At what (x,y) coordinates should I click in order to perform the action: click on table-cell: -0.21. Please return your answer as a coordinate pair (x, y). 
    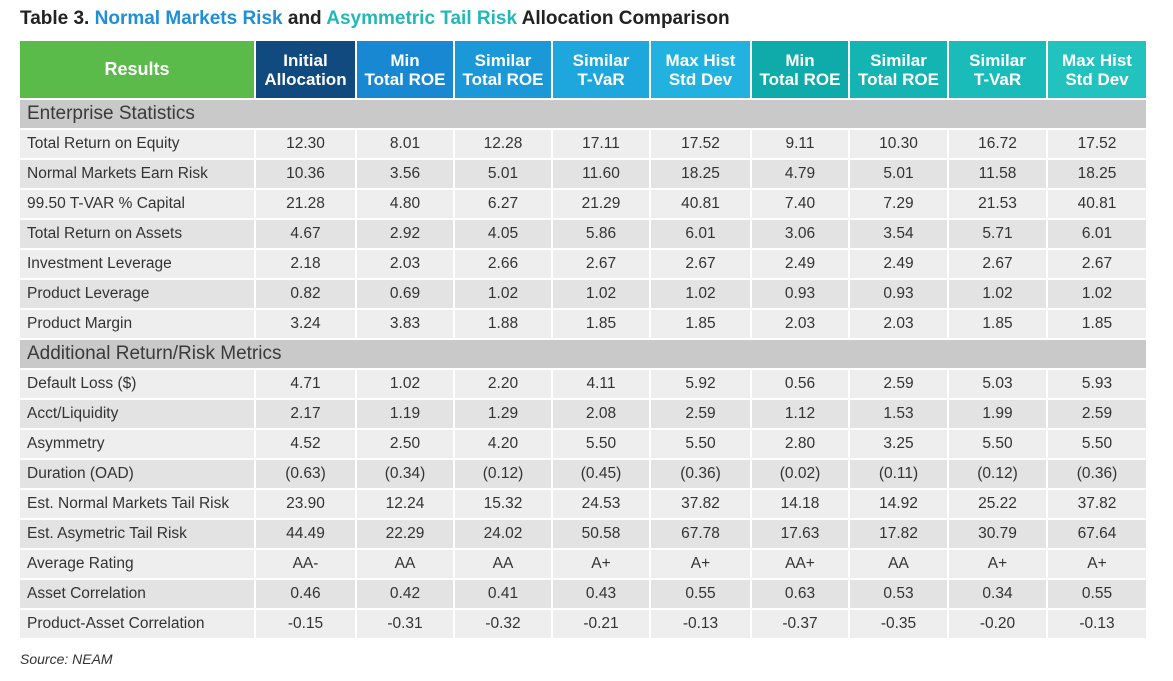
    Looking at the image, I should click on (602, 625).